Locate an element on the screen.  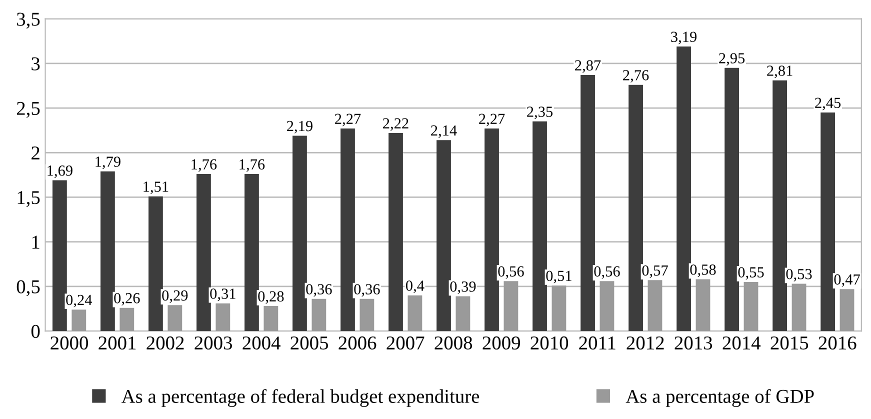
data-label: 0,29 is located at coordinates (175, 296).